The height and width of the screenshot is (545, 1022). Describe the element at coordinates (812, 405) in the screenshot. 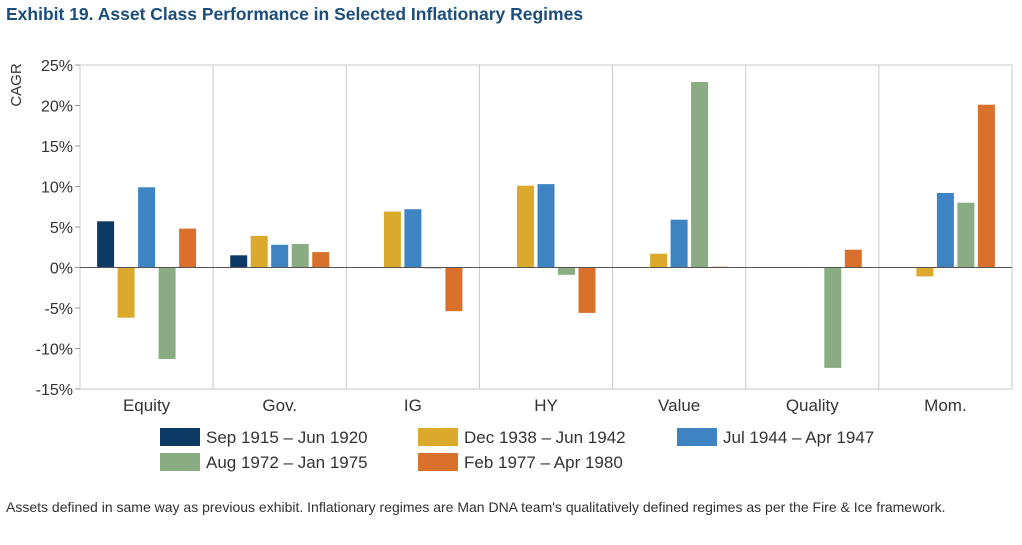

I see `x-tick-label: Quality` at that location.